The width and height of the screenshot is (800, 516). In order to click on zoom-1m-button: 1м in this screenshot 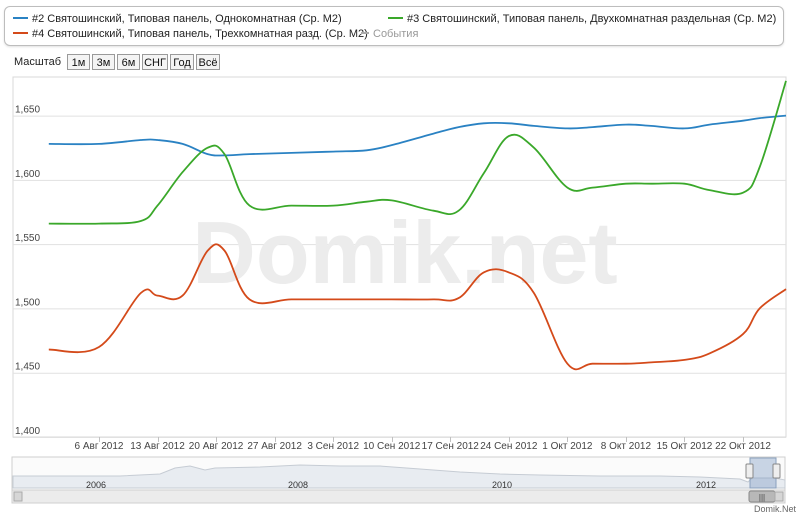, I will do `click(78, 62)`.